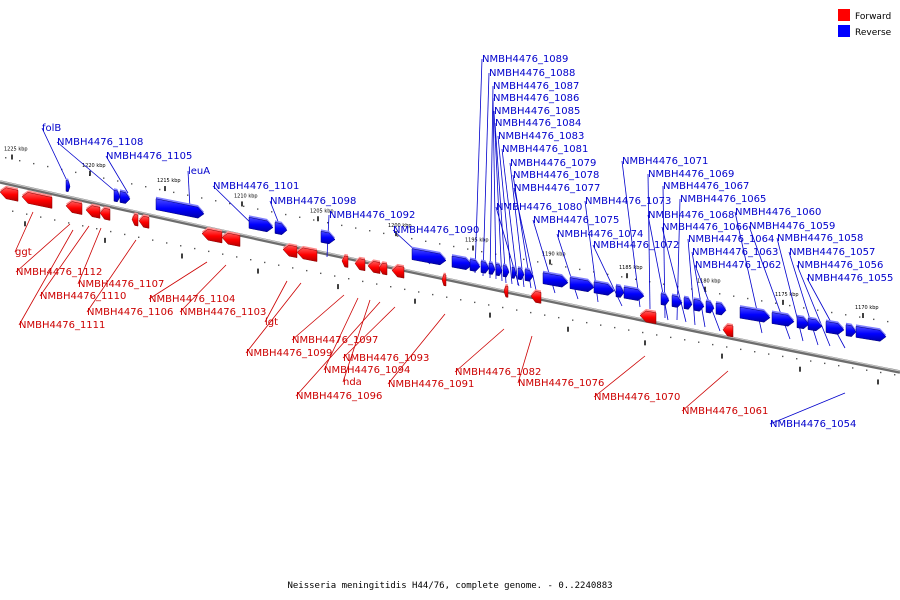 The image size is (900, 600). Describe the element at coordinates (59, 272) in the screenshot. I see `gene-label-nmbh4476-1112: NMBH4476_1112` at that location.